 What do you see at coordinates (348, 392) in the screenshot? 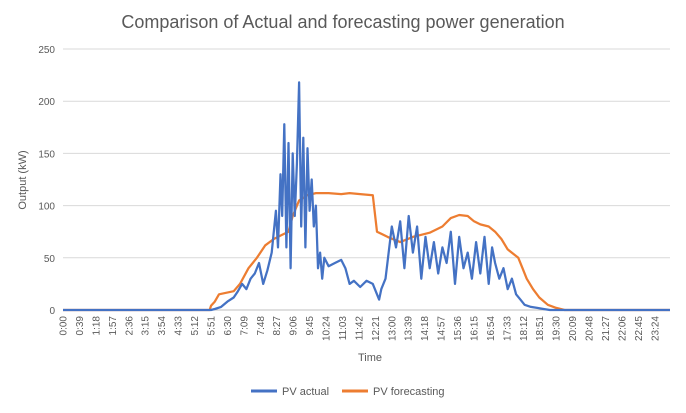
I see `legend: PV actual PV forecasting` at bounding box center [348, 392].